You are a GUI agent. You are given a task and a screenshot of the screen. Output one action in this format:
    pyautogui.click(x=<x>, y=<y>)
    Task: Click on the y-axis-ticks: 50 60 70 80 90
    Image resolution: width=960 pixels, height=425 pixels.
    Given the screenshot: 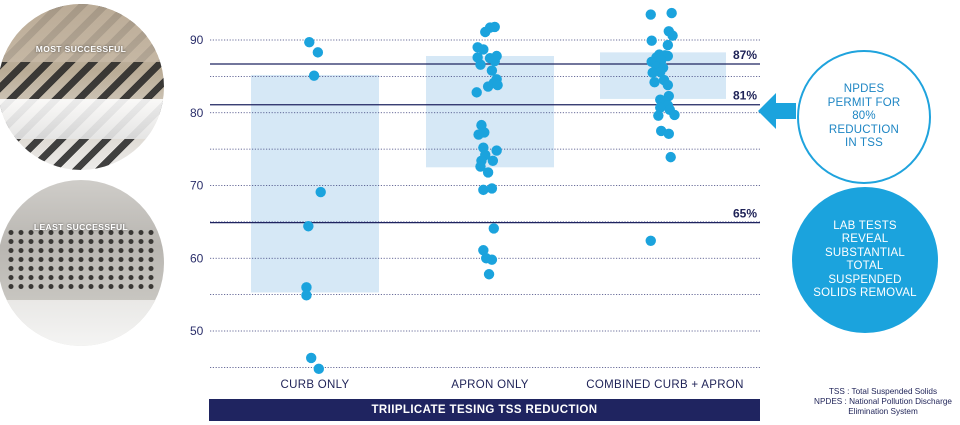 What is the action you would take?
    pyautogui.click(x=197, y=185)
    